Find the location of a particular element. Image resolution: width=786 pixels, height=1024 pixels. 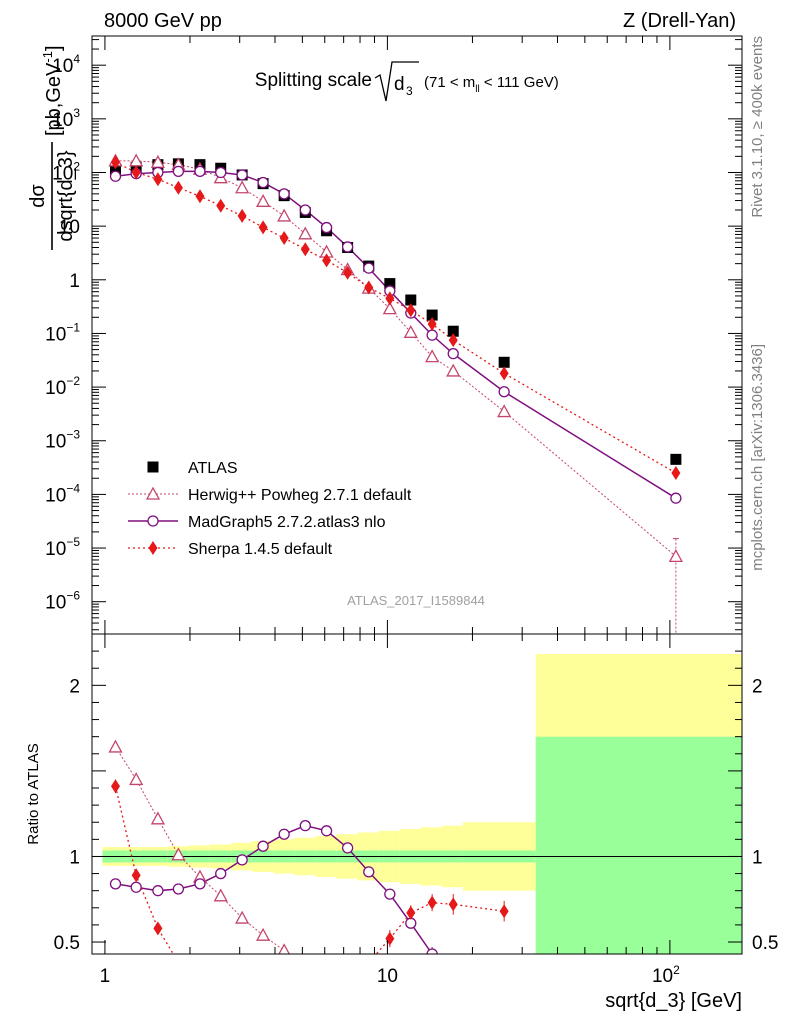

y-tick-label-10: 10⁻⁶ is located at coordinates (62, 601).